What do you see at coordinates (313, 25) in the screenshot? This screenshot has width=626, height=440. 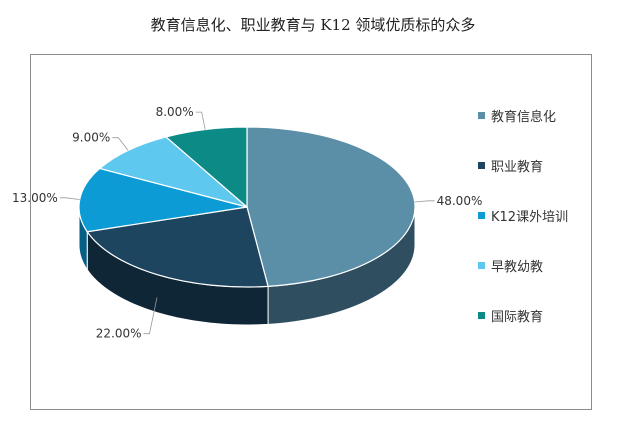 I see `chart-title: 教育信息化、职业教育与 K12 领域优质标的众多` at bounding box center [313, 25].